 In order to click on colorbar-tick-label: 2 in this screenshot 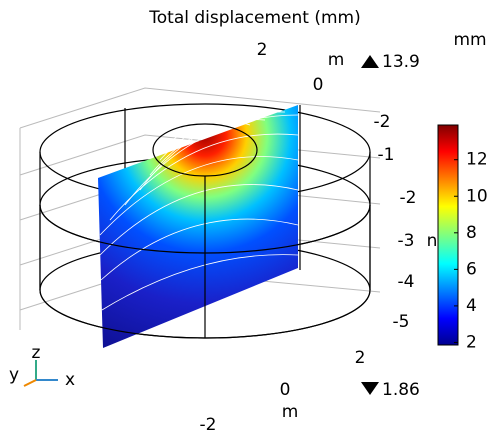, I will do `click(471, 342)`.